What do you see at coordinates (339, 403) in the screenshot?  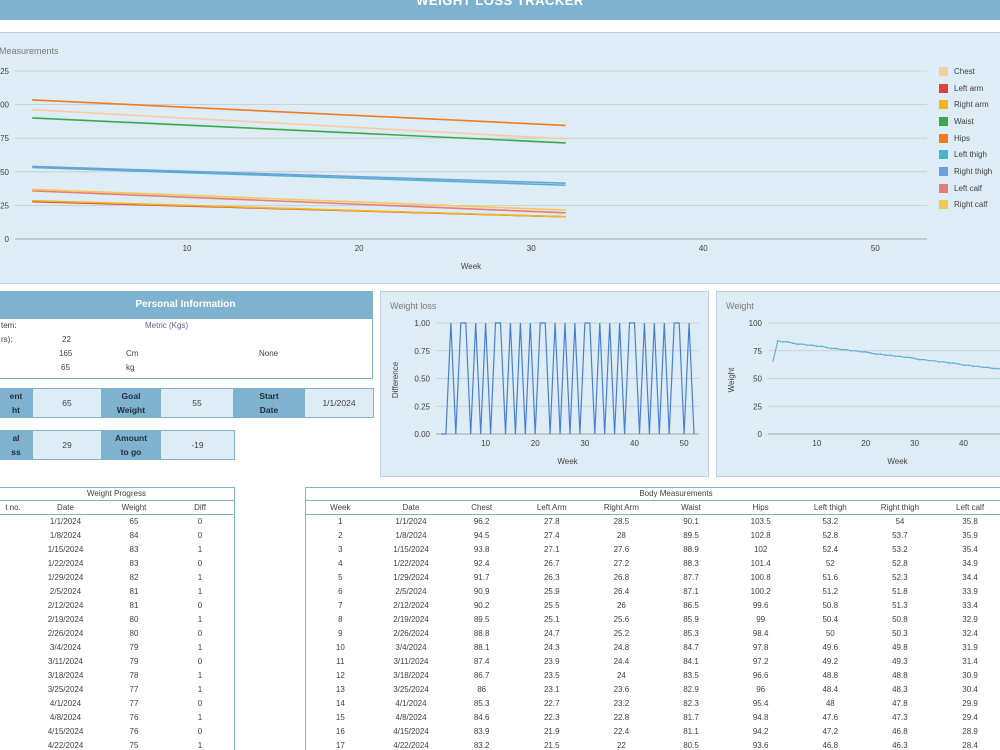 I see `start-date-value: 1/1/2024` at bounding box center [339, 403].